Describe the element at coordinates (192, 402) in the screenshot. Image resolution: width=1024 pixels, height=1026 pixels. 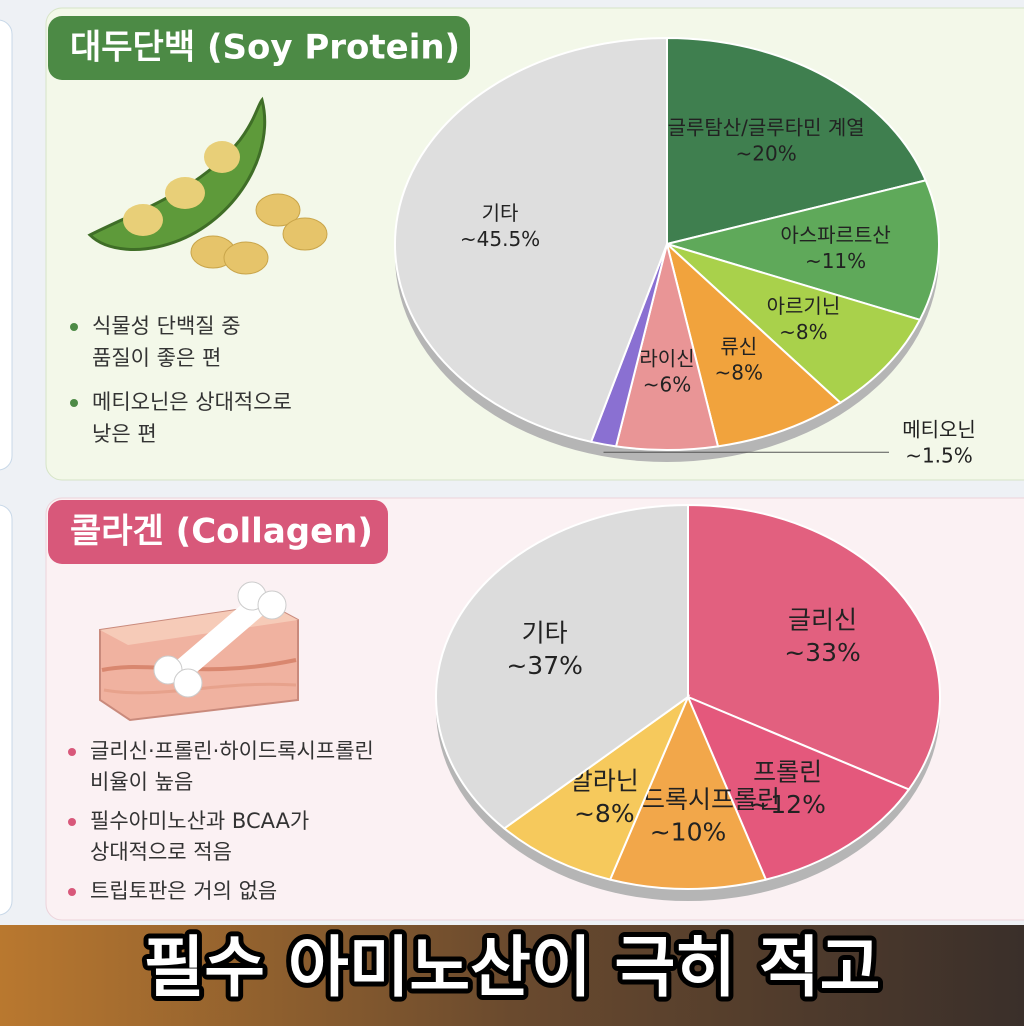
I see `note-text: 메티오닌은 상대적으로` at that location.